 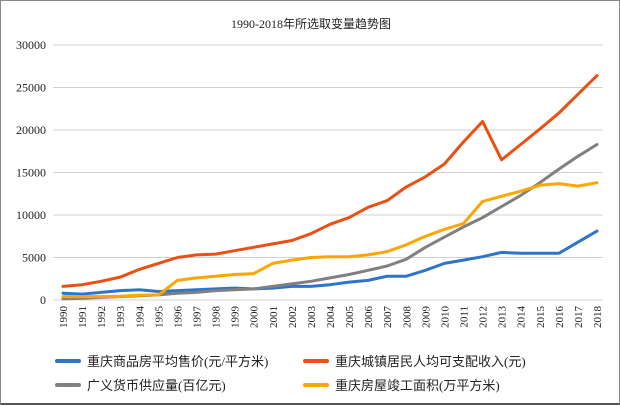 I want to click on x-tick-label: 1997, so click(x=198, y=317).